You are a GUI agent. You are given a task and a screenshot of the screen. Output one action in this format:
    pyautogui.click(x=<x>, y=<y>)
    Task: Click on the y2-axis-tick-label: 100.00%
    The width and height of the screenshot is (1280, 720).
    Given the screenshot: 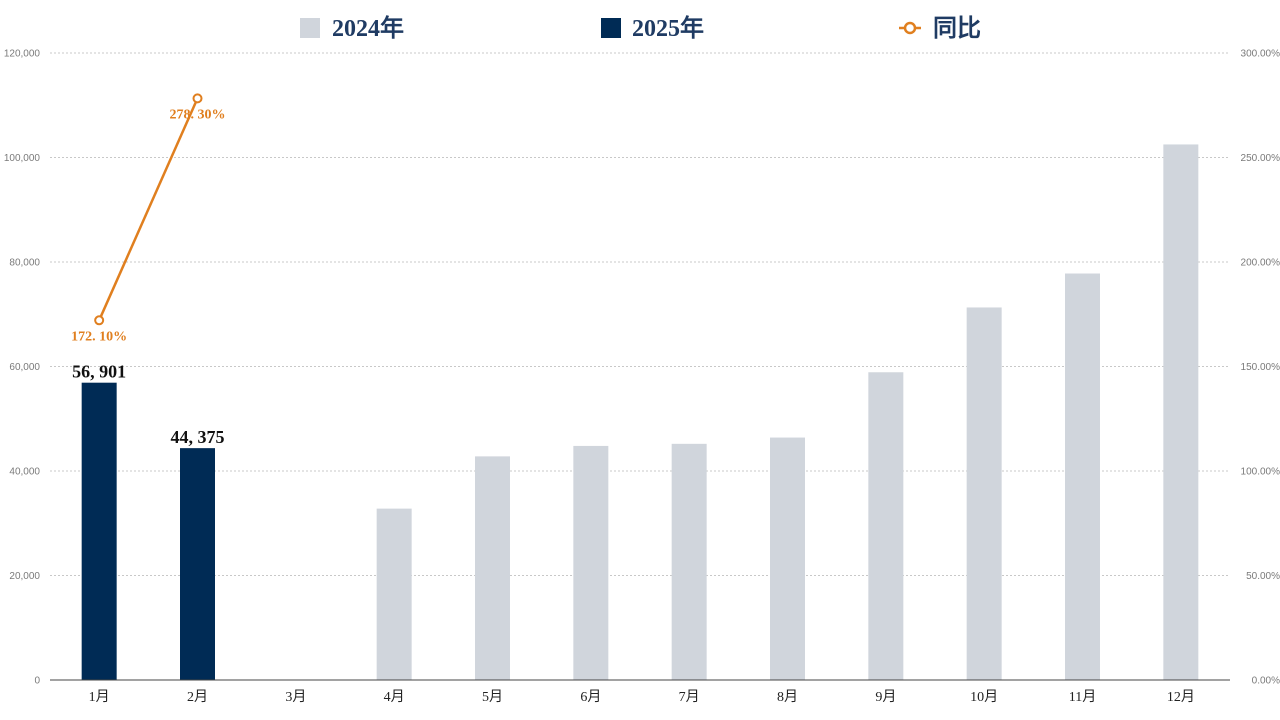 What is the action you would take?
    pyautogui.click(x=1260, y=472)
    